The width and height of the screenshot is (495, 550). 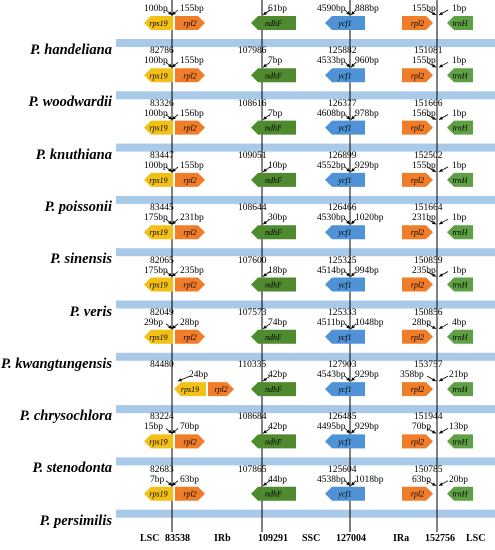 What do you see at coordinates (157, 479) in the screenshot?
I see `rps19-bp-label: 7bp` at bounding box center [157, 479].